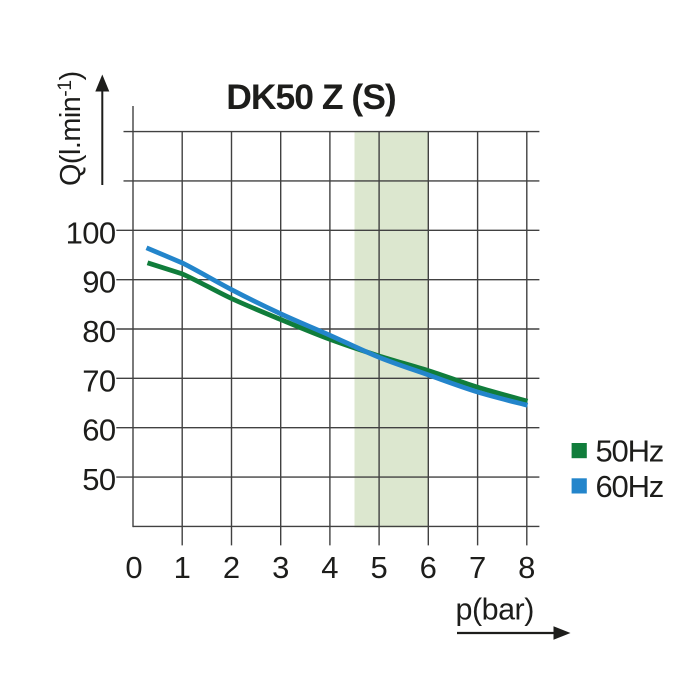 This screenshot has height=700, width=700. What do you see at coordinates (630, 451) in the screenshot?
I see `svg-text: 50Hz` at bounding box center [630, 451].